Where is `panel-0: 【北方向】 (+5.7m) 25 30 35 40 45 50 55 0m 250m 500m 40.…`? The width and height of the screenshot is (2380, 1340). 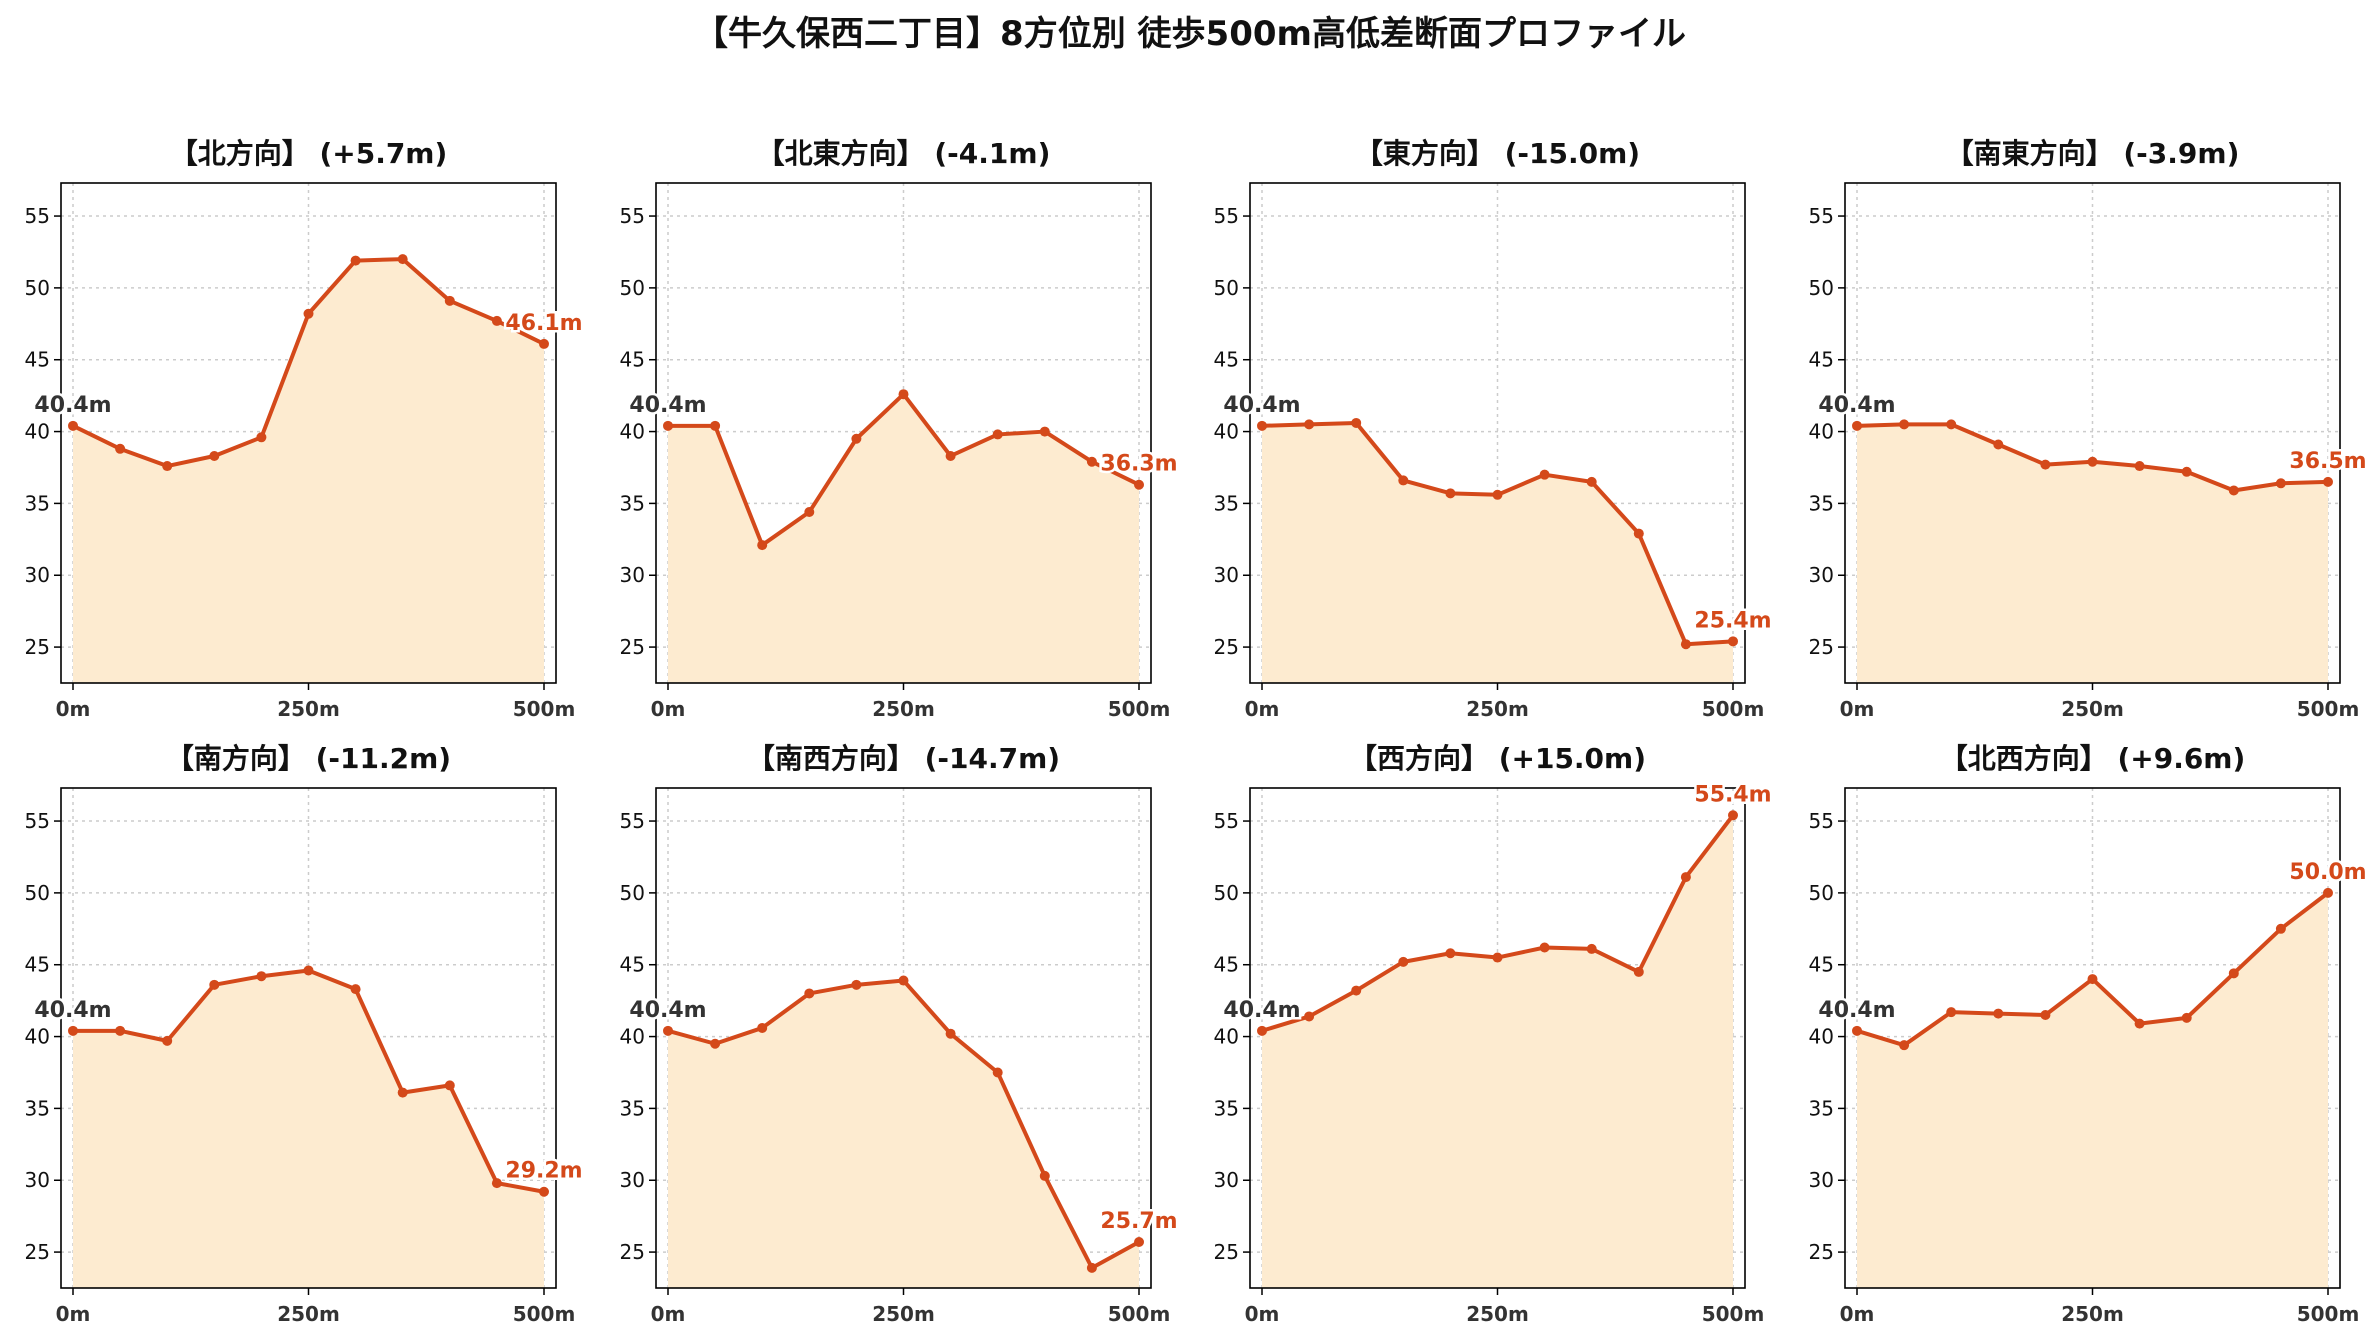
panel-0: 【北方向】 (+5.7m) 25 30 35 40 45 50 55 0m 250m 500m 40.… is located at coordinates (305, 429).